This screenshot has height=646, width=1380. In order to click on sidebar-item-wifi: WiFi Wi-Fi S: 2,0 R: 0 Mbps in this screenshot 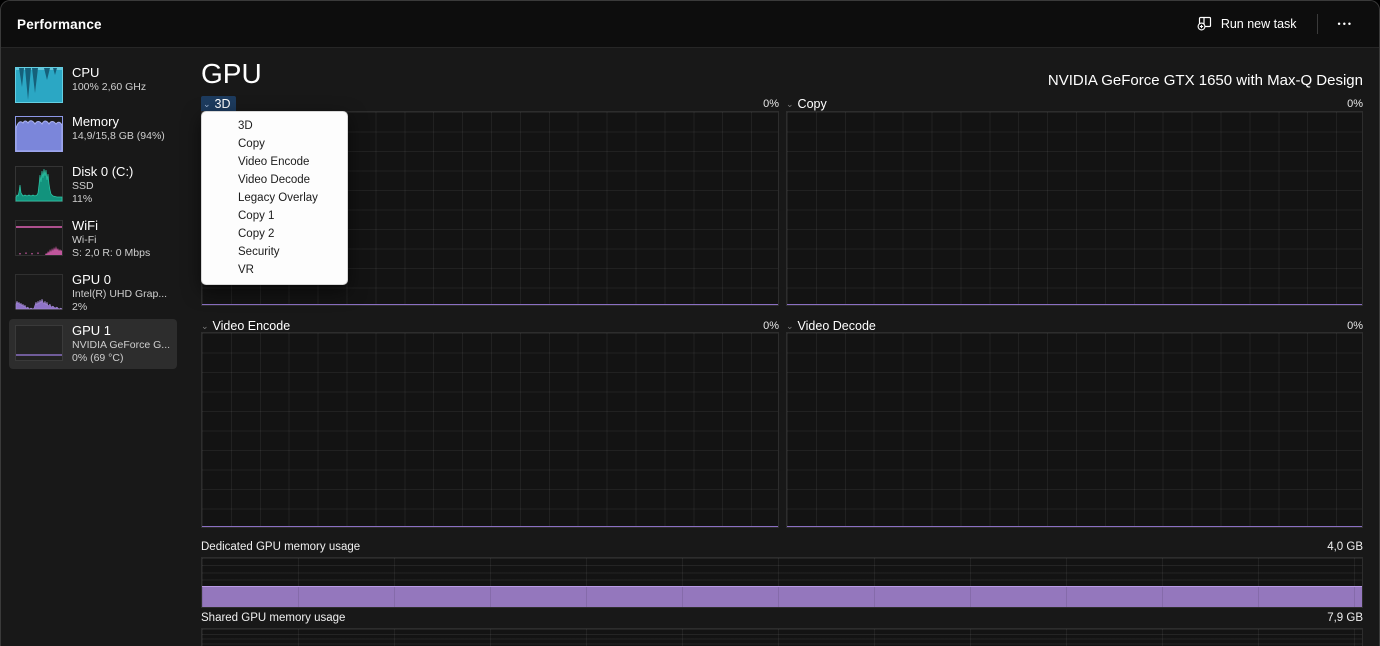, I will do `click(93, 239)`.